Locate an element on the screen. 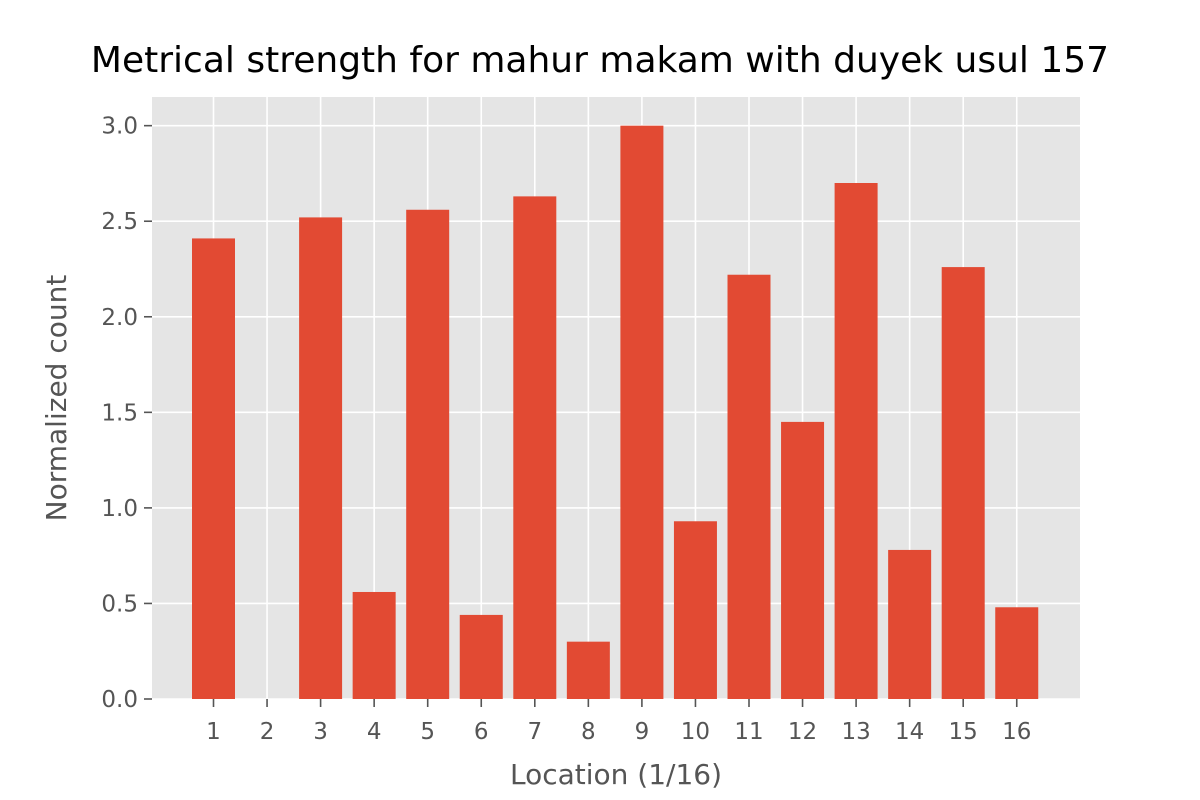  x-tick-label: 9 is located at coordinates (642, 732).